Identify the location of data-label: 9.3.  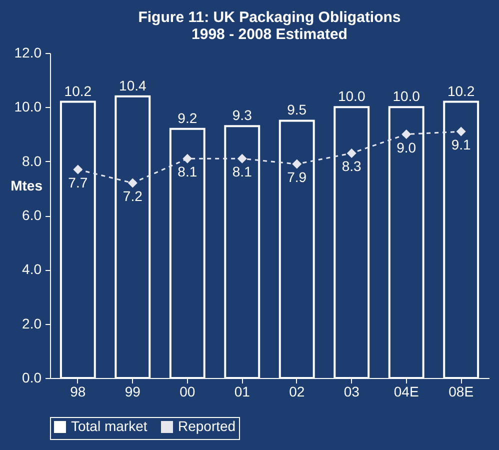
(242, 115).